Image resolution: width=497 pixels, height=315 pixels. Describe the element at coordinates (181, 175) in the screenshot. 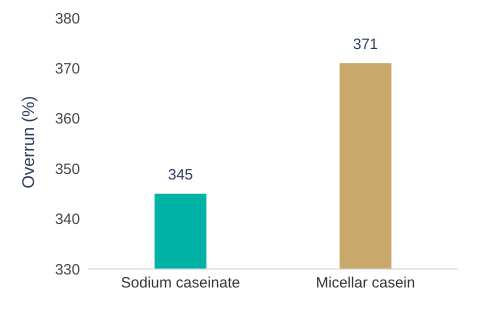

I see `data-label: 345` at that location.